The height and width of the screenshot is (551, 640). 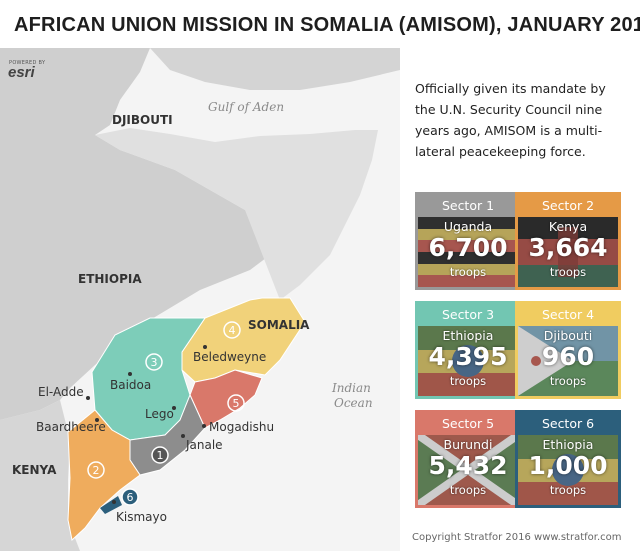 I want to click on sector-card-4: Sector 4 Djibouti 960 troops, so click(x=568, y=350).